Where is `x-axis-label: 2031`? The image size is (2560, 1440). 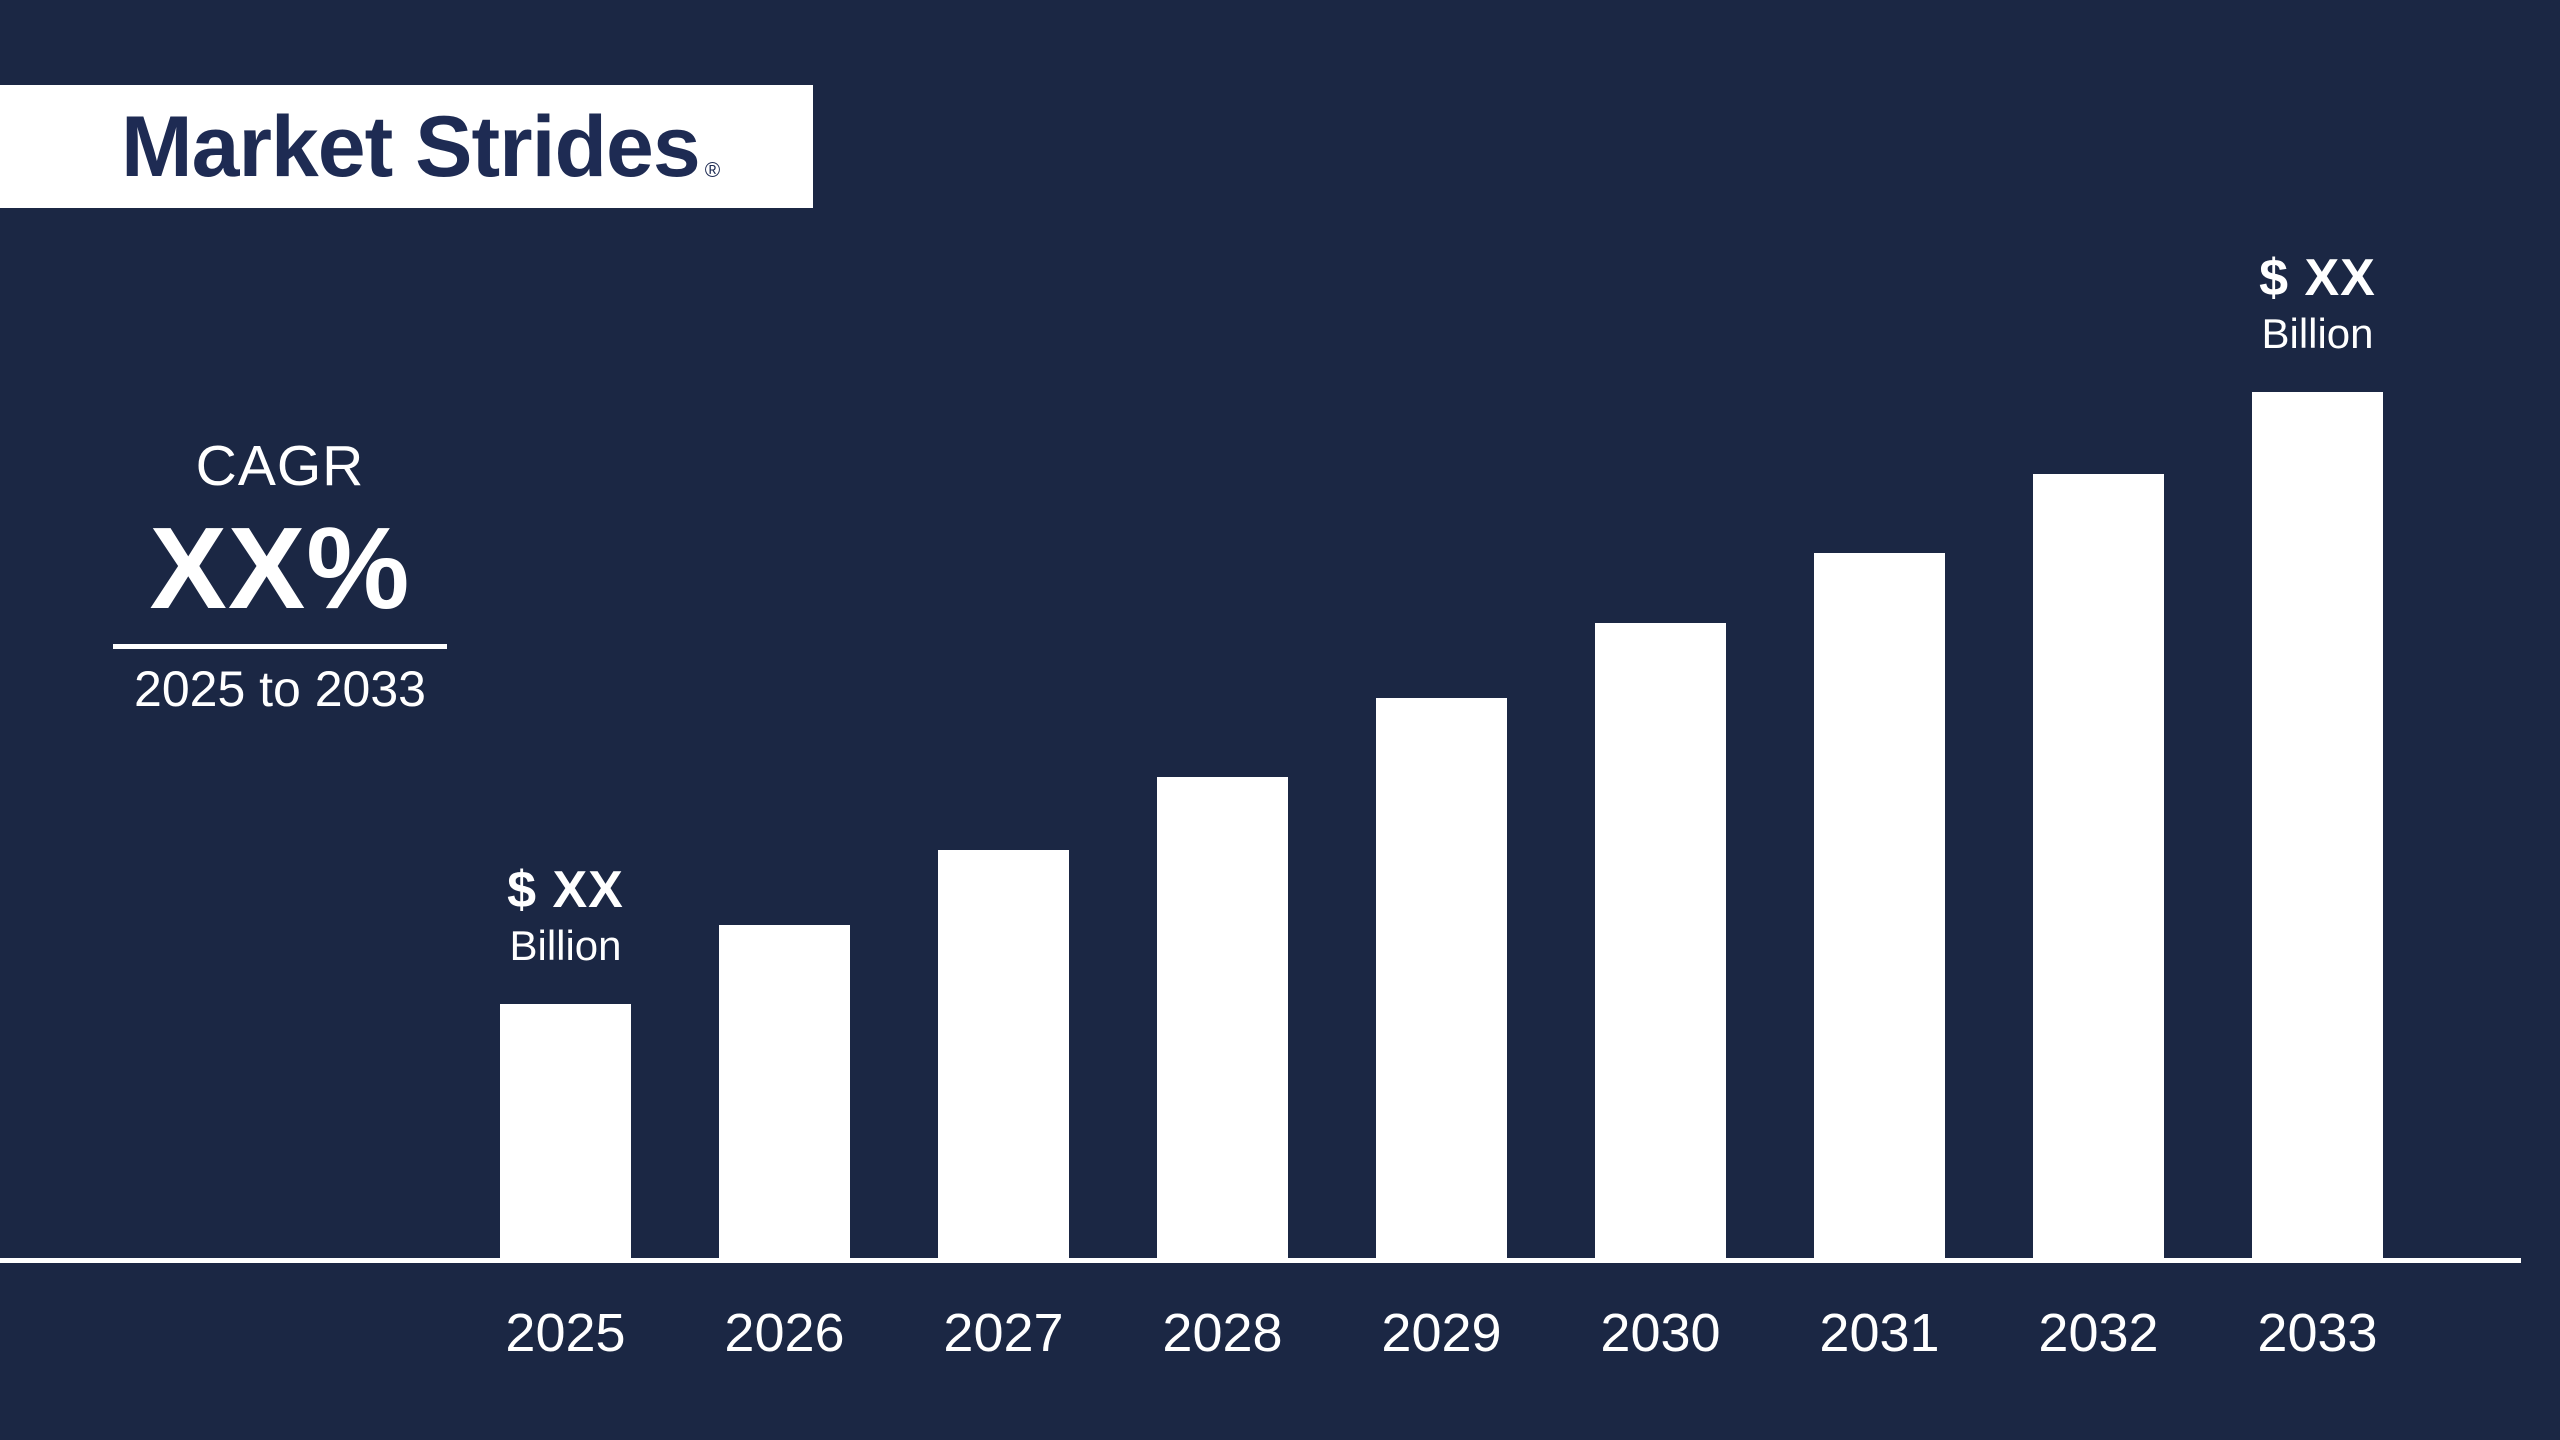
x-axis-label: 2031 is located at coordinates (1879, 1333).